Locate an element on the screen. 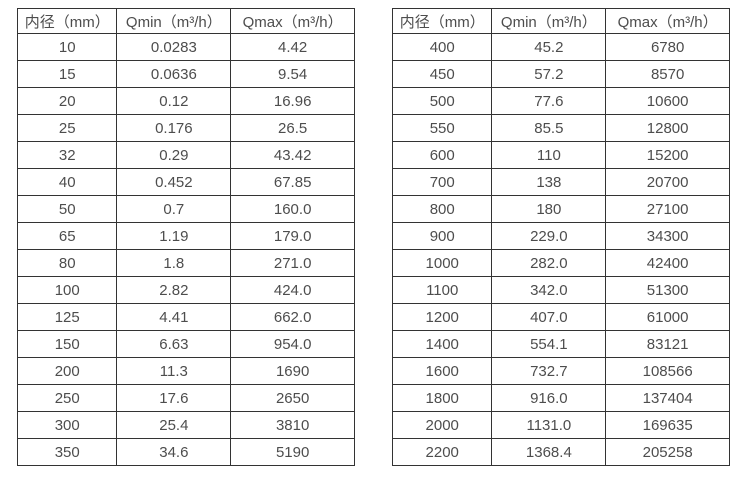  table-cell: 0.176 is located at coordinates (174, 128).